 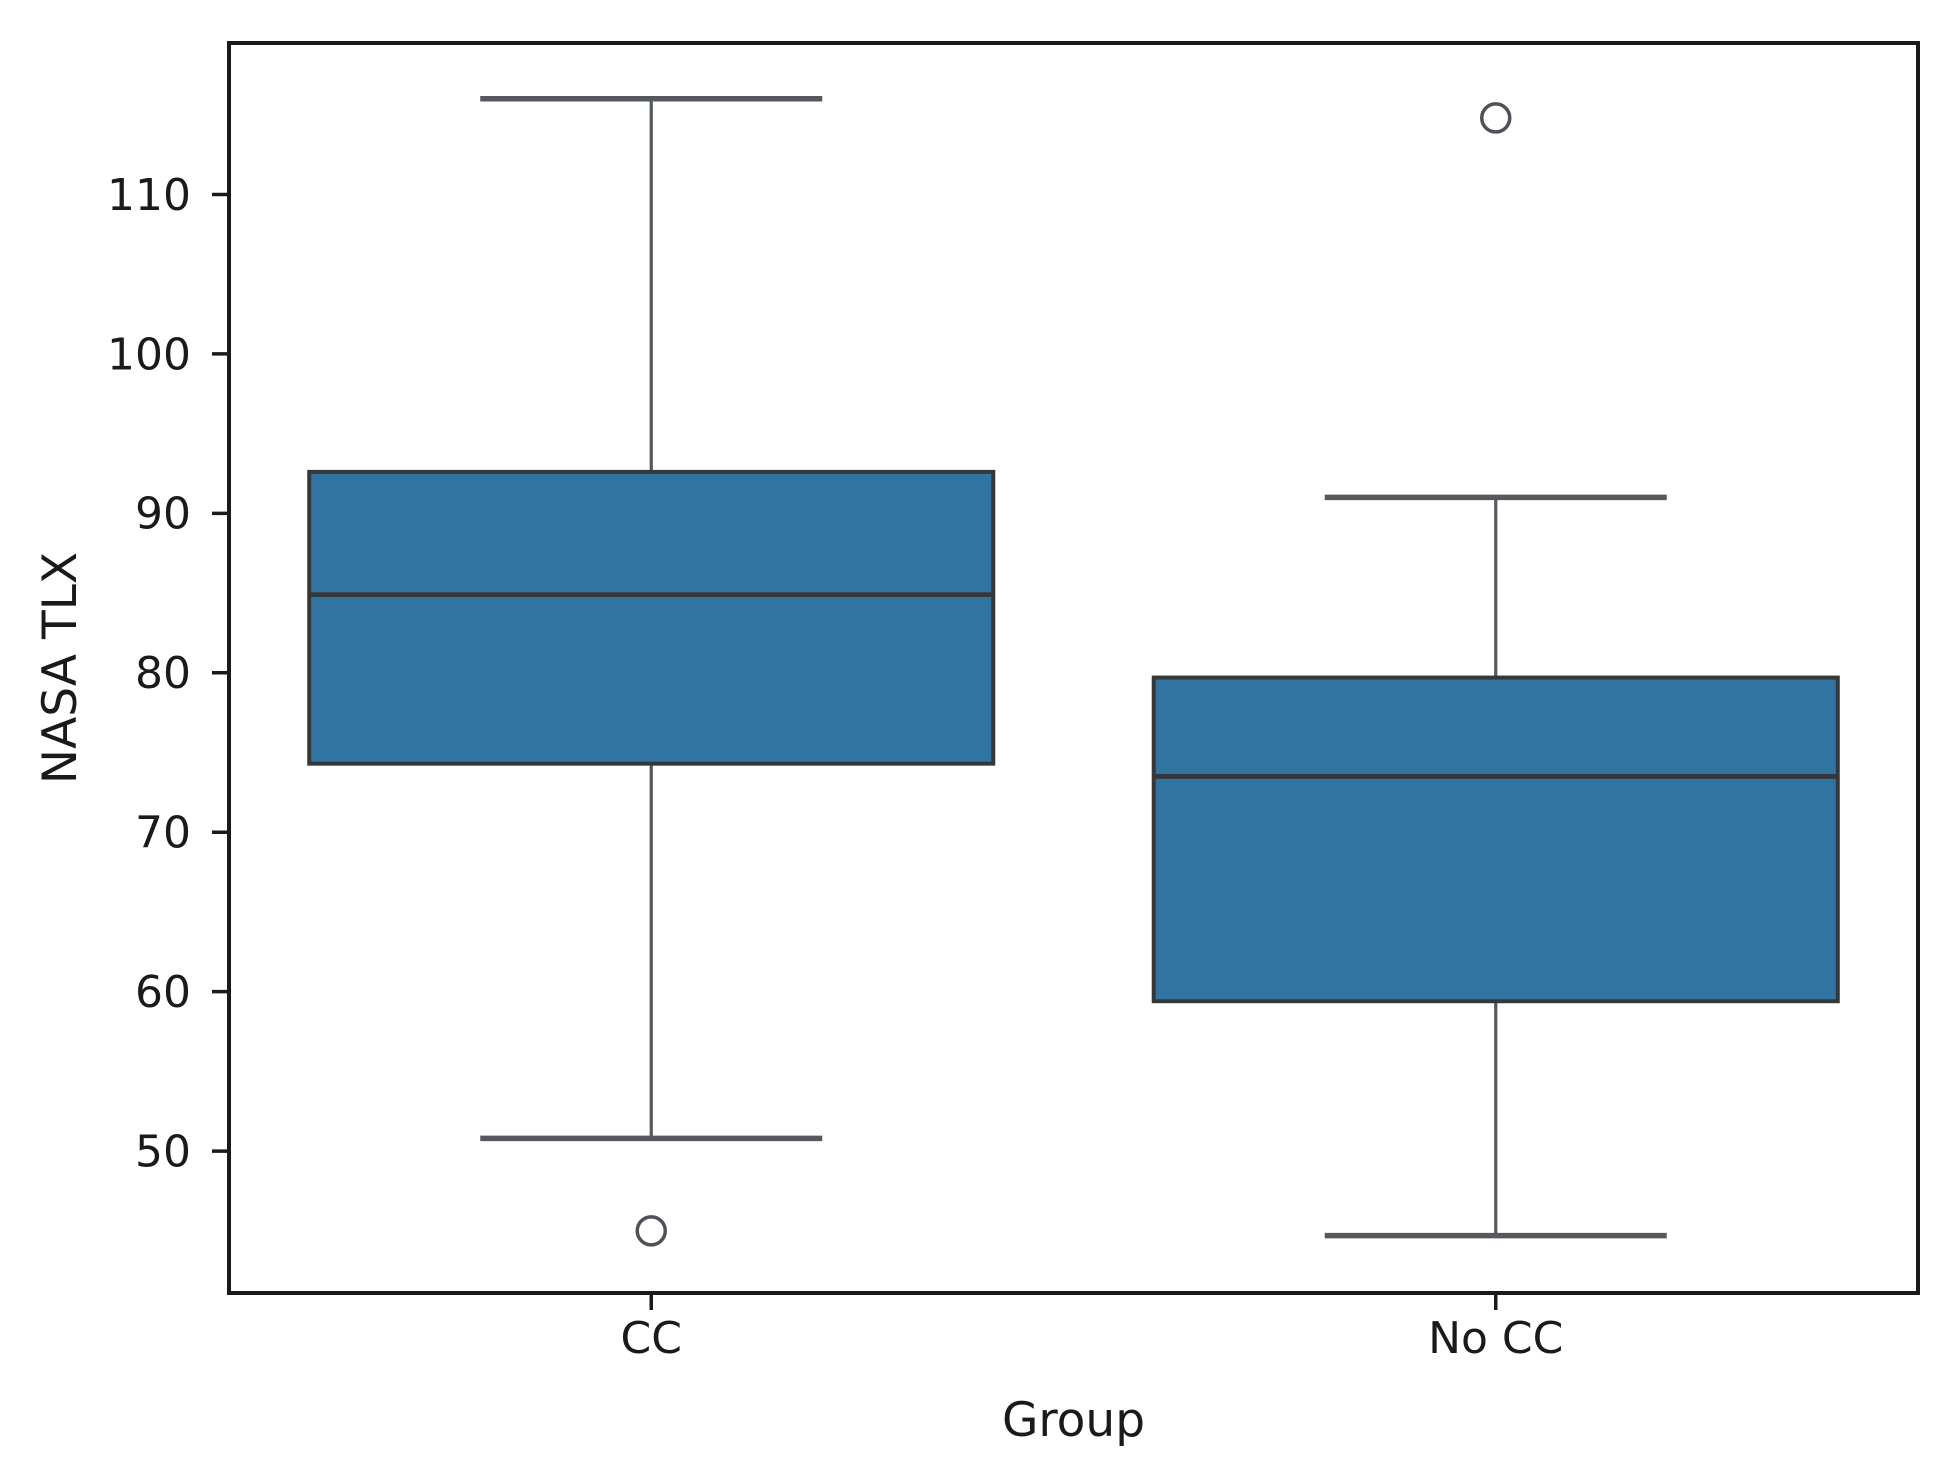 What do you see at coordinates (651, 617) in the screenshot?
I see `box-cc` at bounding box center [651, 617].